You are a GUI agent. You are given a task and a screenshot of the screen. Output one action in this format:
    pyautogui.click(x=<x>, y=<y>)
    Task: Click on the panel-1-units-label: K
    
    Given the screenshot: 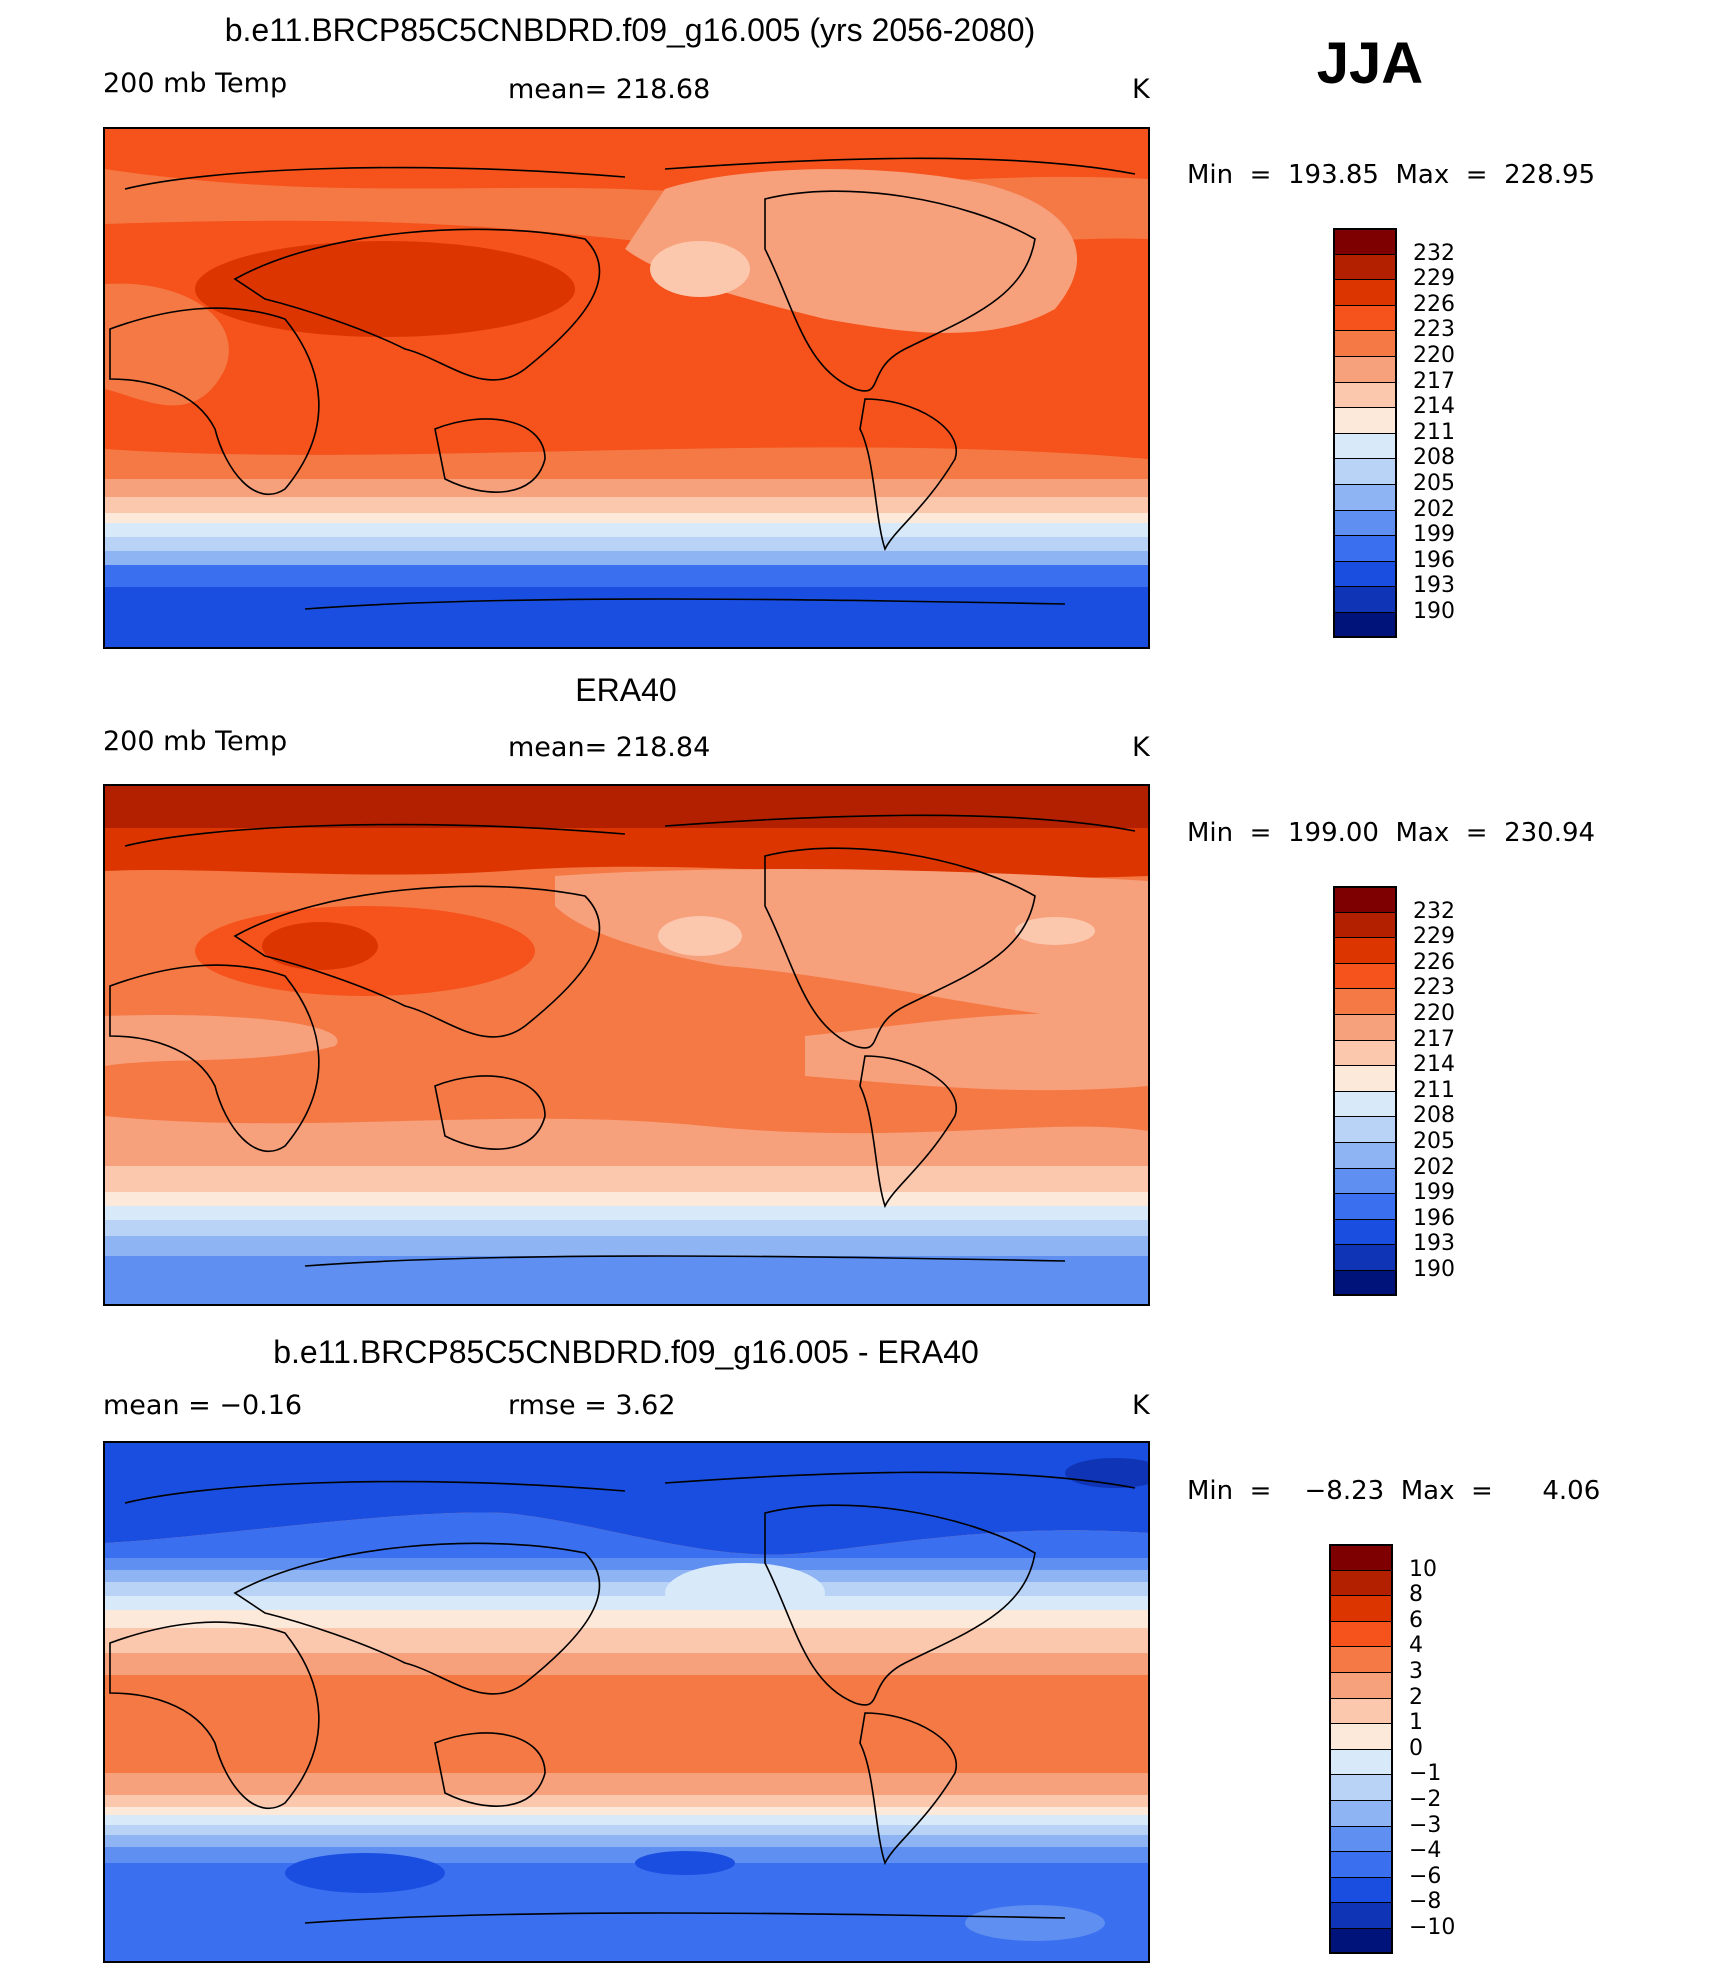 What is the action you would take?
    pyautogui.click(x=1141, y=89)
    